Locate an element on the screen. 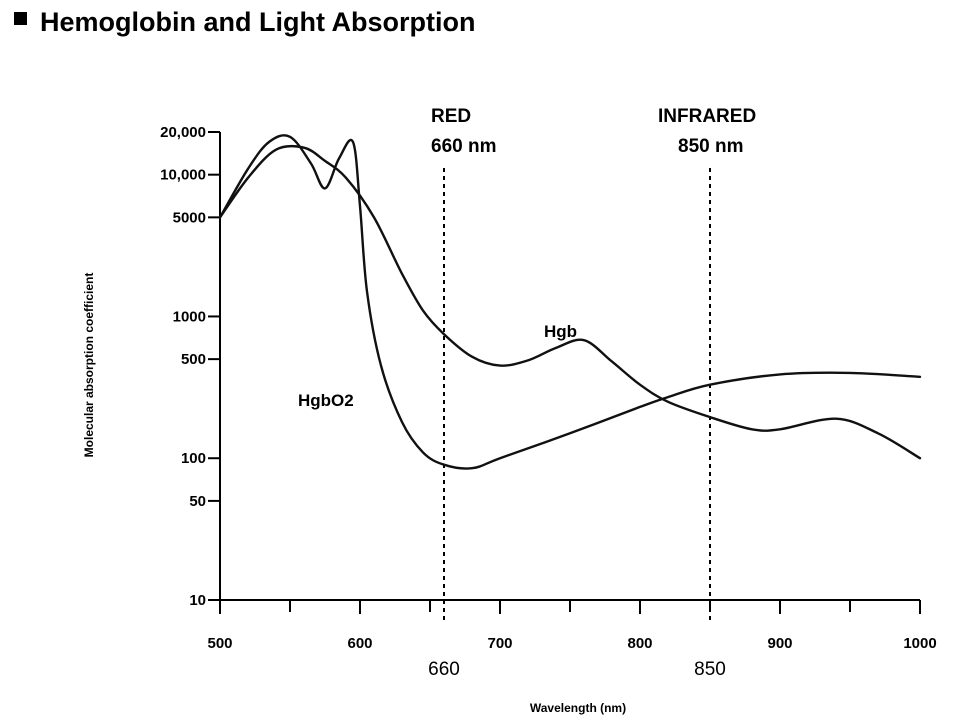 The height and width of the screenshot is (720, 960). x-tick-label: 500 is located at coordinates (219, 643).